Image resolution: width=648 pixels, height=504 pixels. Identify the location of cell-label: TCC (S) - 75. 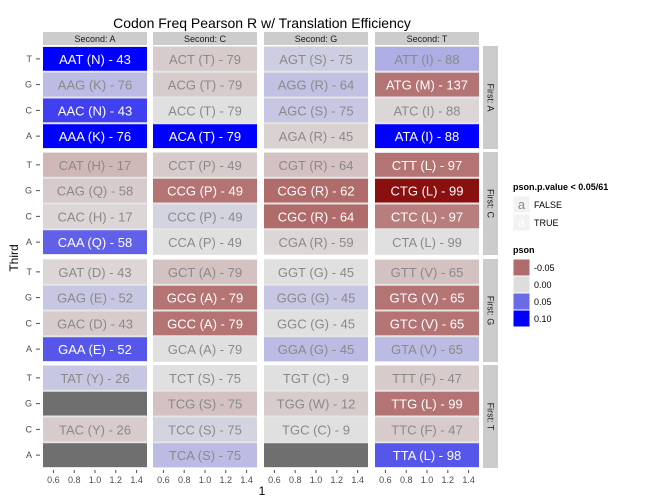
(205, 429).